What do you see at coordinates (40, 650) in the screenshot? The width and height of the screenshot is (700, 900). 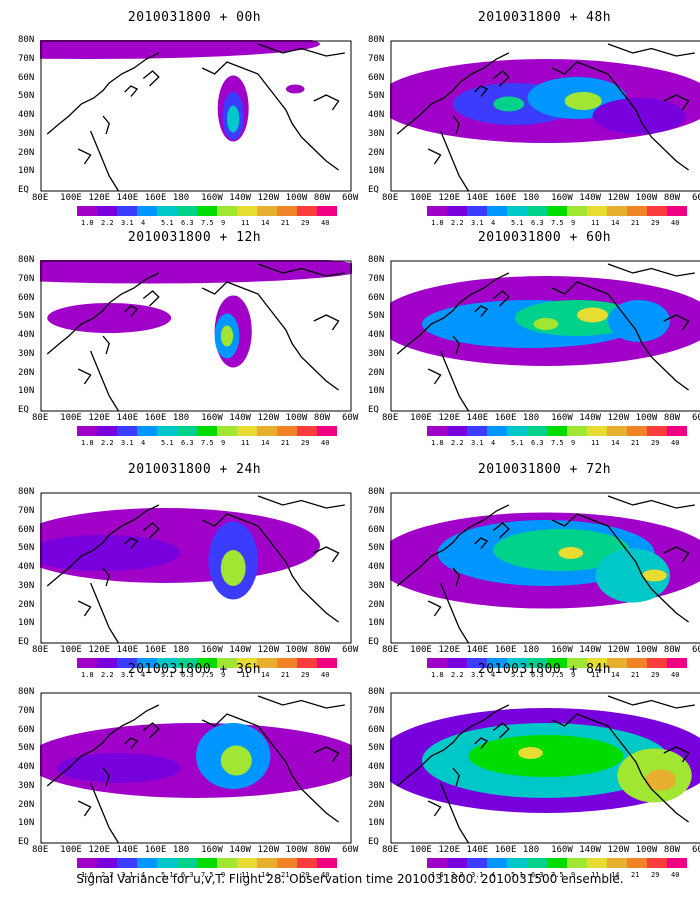 I see `lon-label: 80E` at bounding box center [40, 650].